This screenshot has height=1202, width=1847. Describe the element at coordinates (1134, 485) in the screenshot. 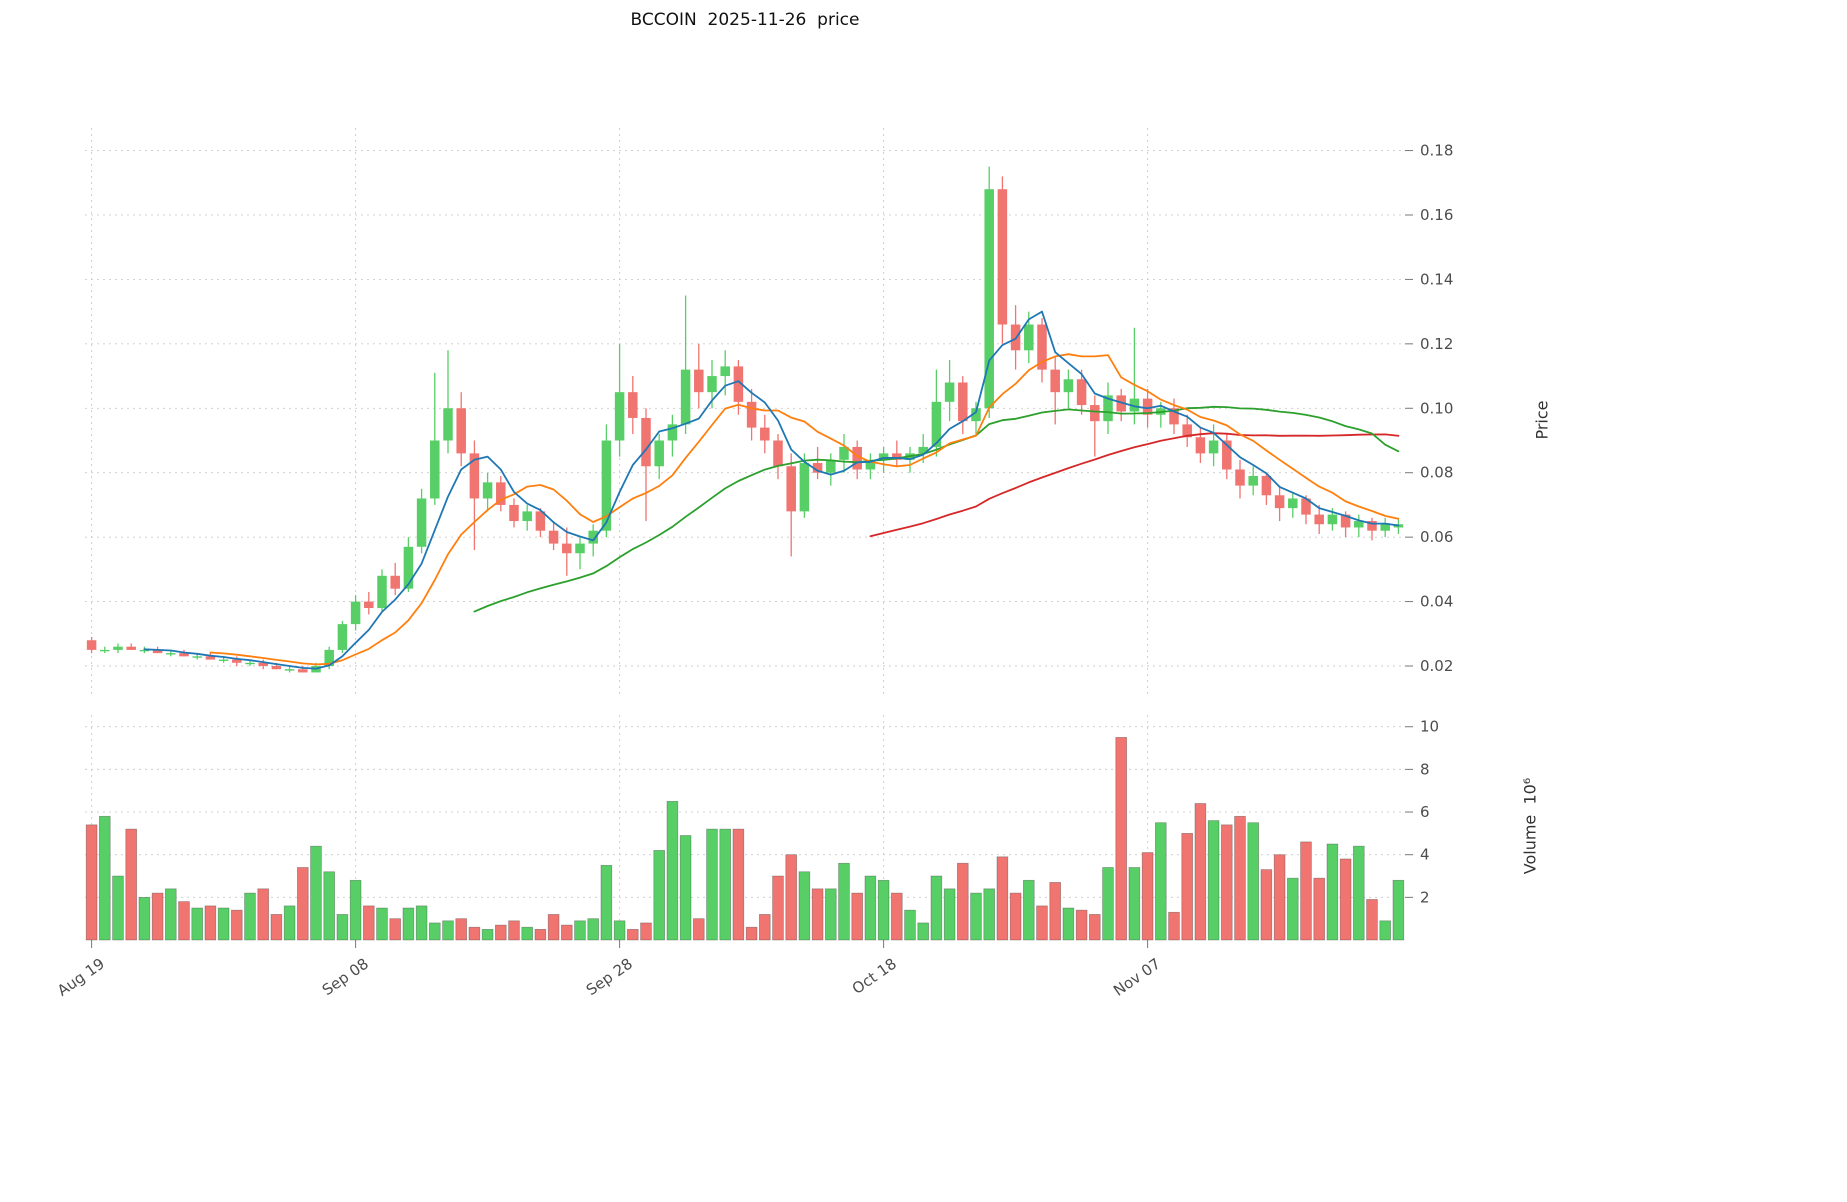

I see `sma-60-line` at that location.